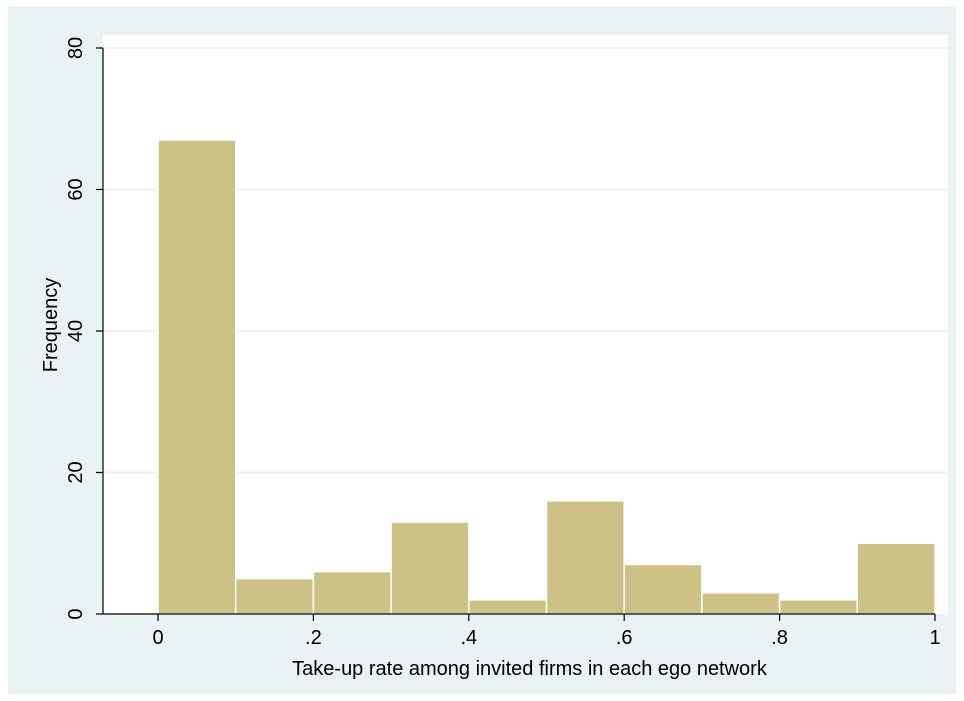 The width and height of the screenshot is (964, 701). What do you see at coordinates (76, 48) in the screenshot?
I see `y-tick-label: 80` at bounding box center [76, 48].